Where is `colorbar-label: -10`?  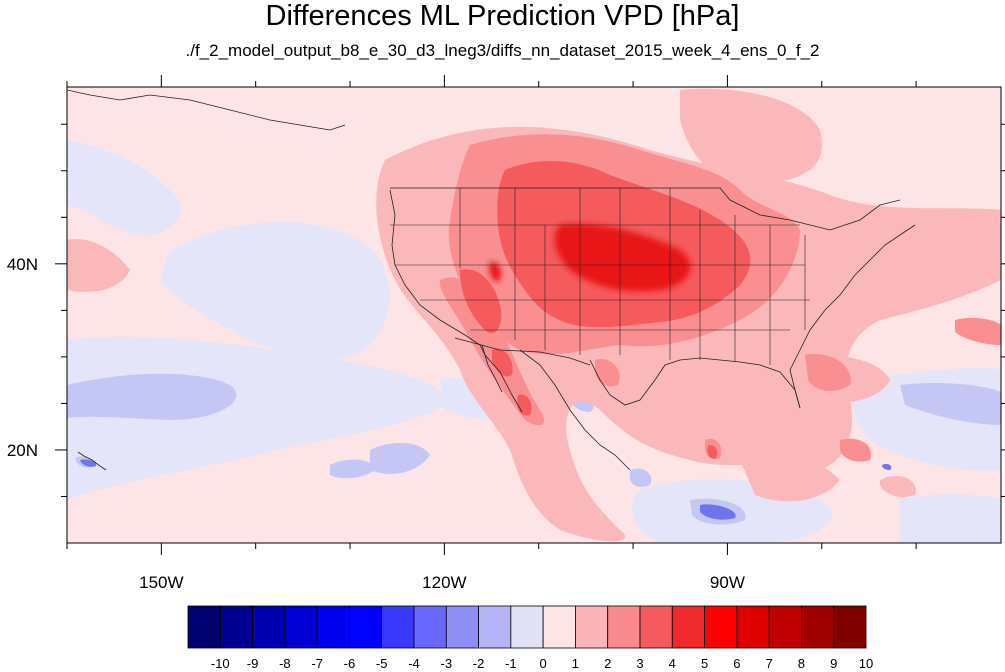 colorbar-label: -10 is located at coordinates (220, 663).